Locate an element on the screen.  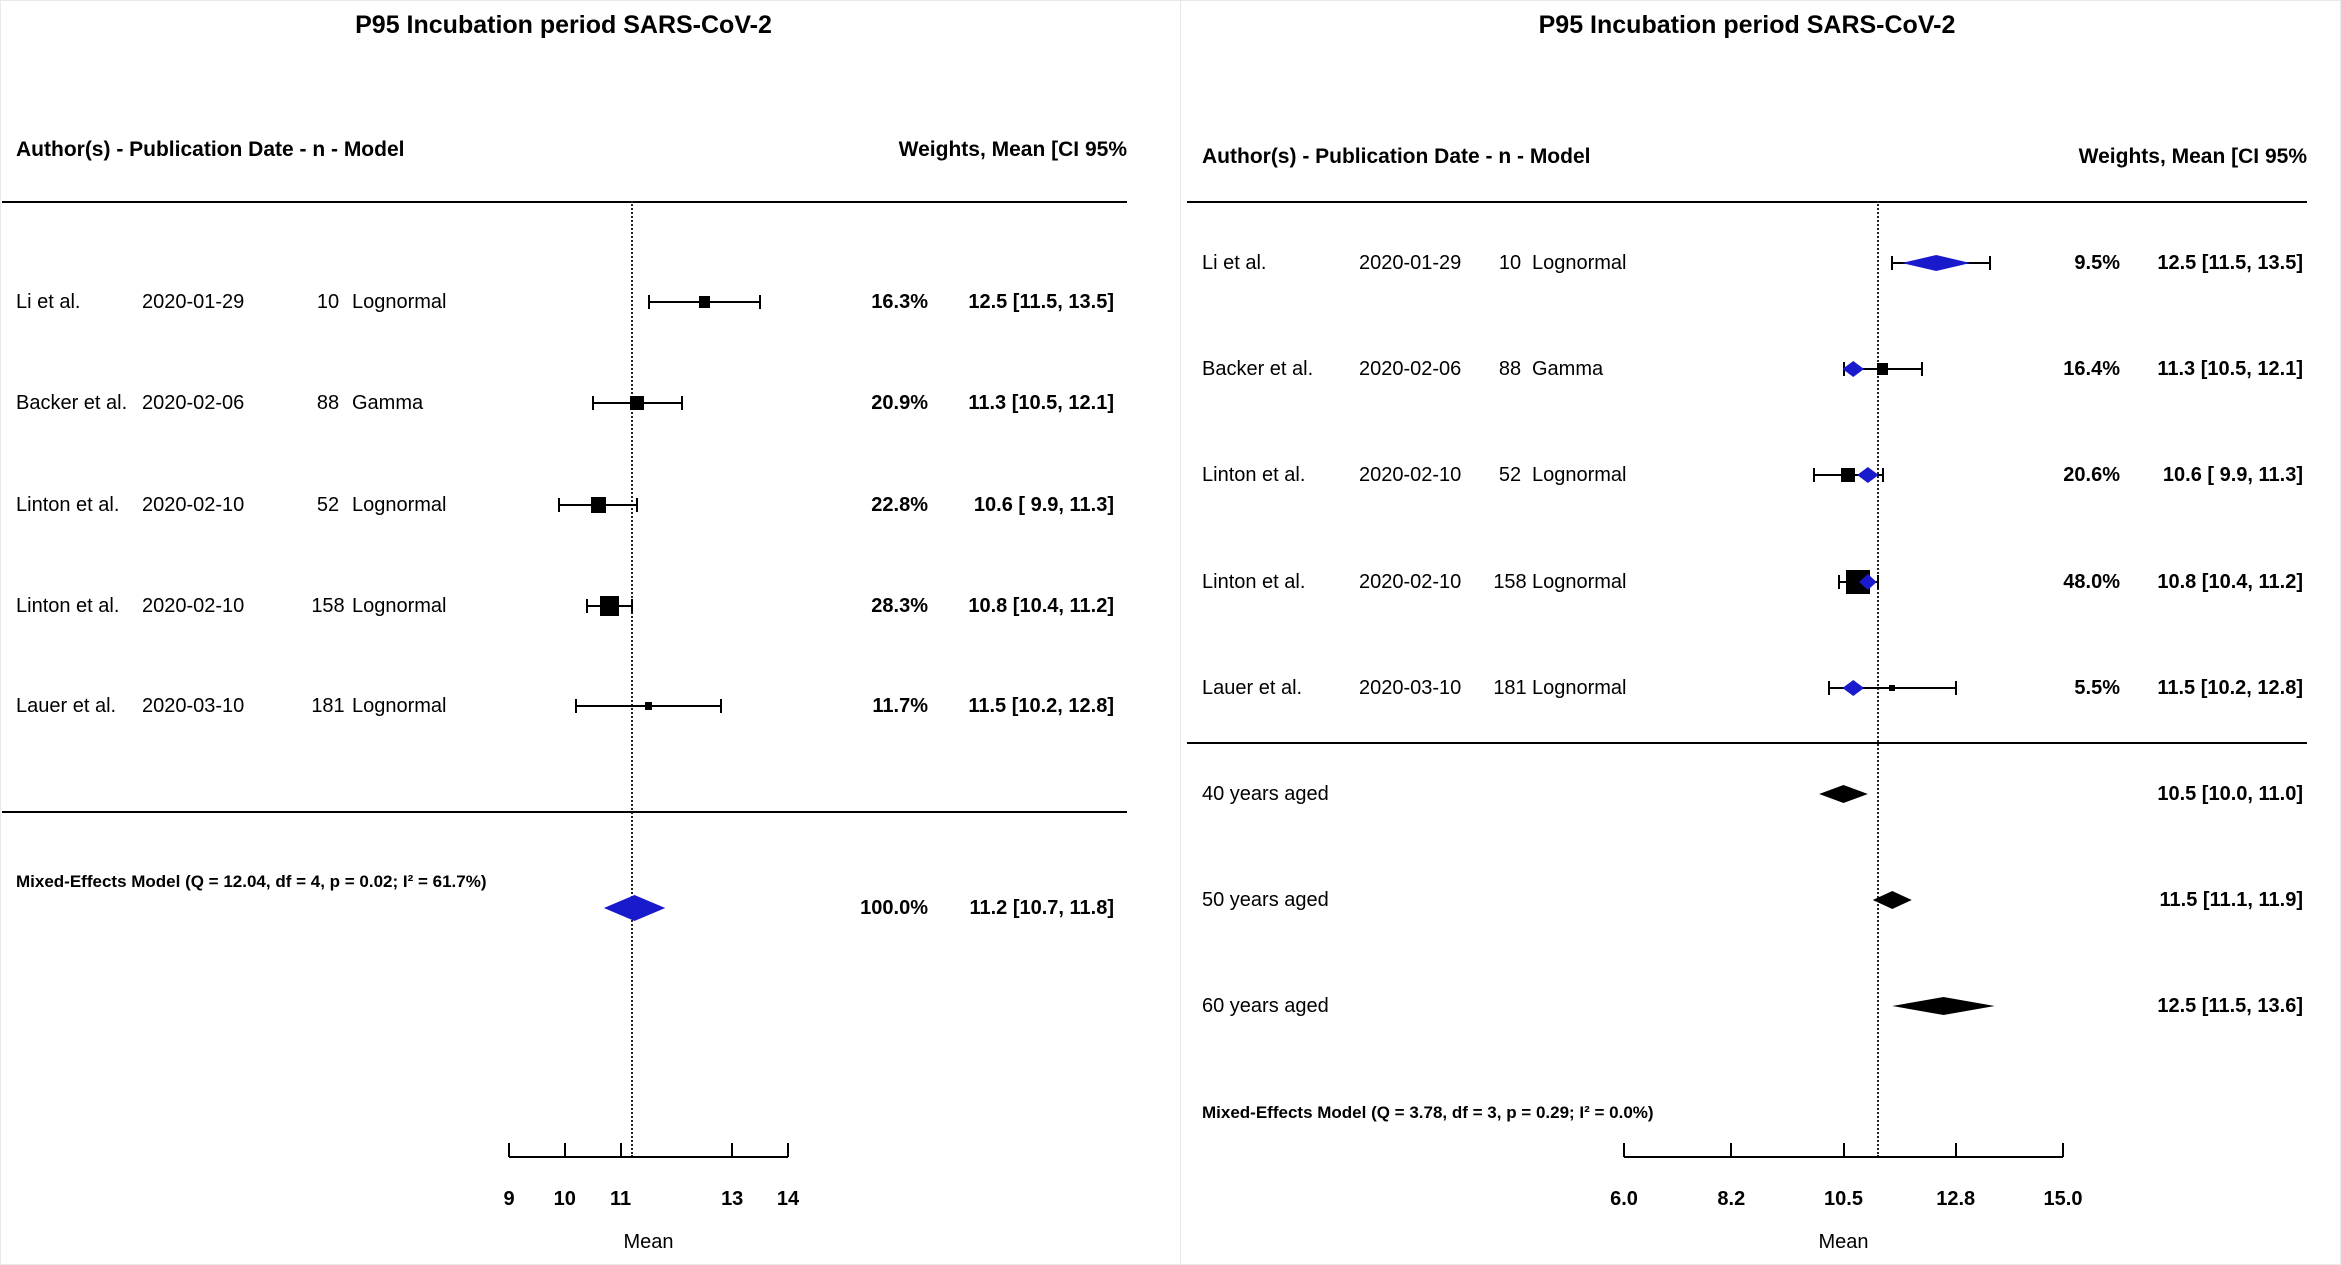
n-label: 88 is located at coordinates (1510, 369).